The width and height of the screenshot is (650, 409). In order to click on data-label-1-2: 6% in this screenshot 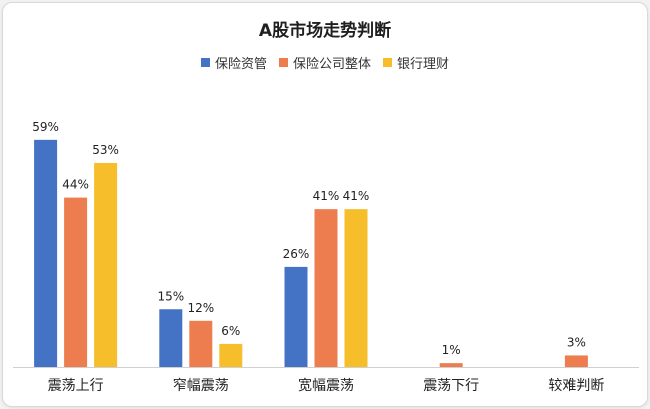, I will do `click(230, 331)`.